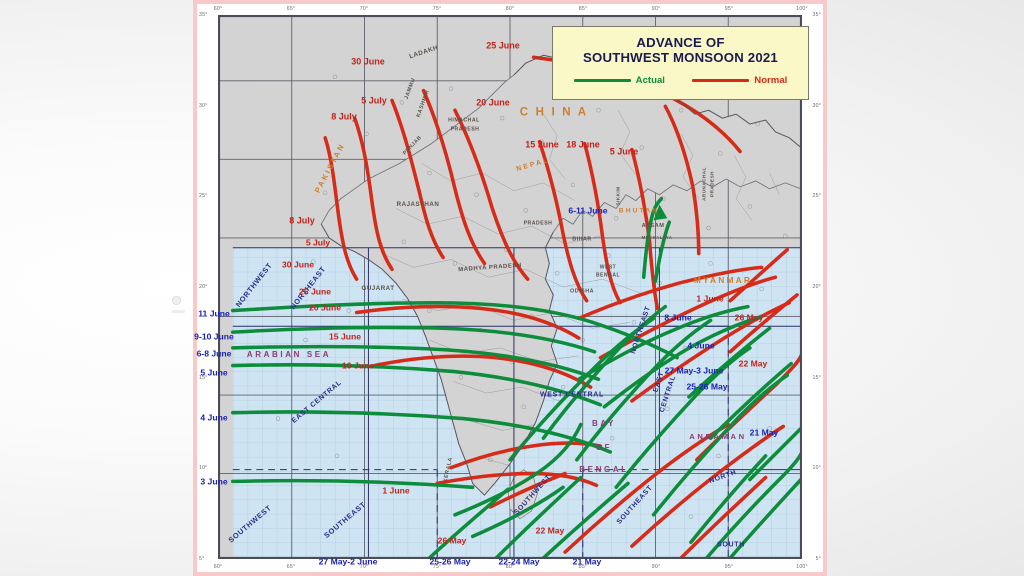 The image size is (1024, 576). What do you see at coordinates (554, 112) in the screenshot?
I see `geo-label-country: C H I N A` at bounding box center [554, 112].